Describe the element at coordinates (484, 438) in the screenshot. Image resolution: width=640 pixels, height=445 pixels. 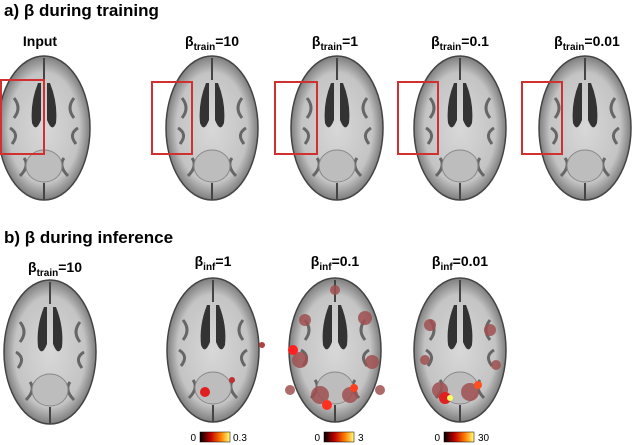
I see `colorbar-max: 30` at that location.